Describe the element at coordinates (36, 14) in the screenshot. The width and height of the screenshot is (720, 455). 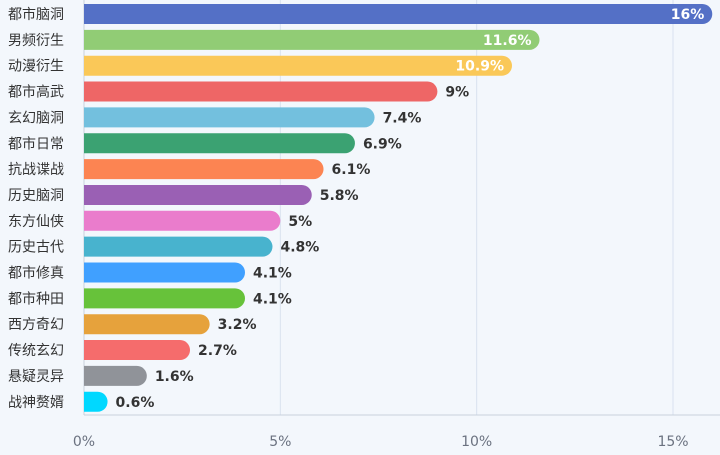
I see `category-label: 都市脑洞` at that location.